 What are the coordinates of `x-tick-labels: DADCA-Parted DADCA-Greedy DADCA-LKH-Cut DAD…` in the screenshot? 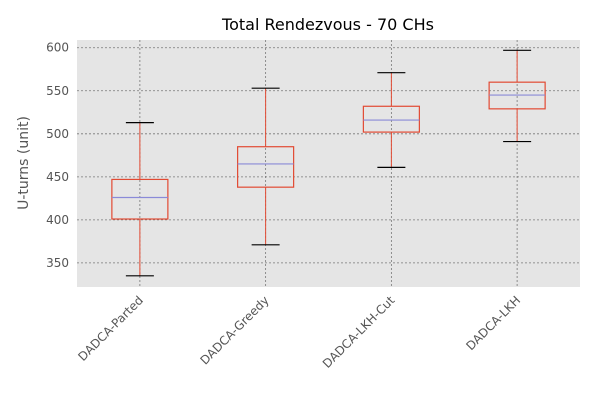 It's located at (299, 332).